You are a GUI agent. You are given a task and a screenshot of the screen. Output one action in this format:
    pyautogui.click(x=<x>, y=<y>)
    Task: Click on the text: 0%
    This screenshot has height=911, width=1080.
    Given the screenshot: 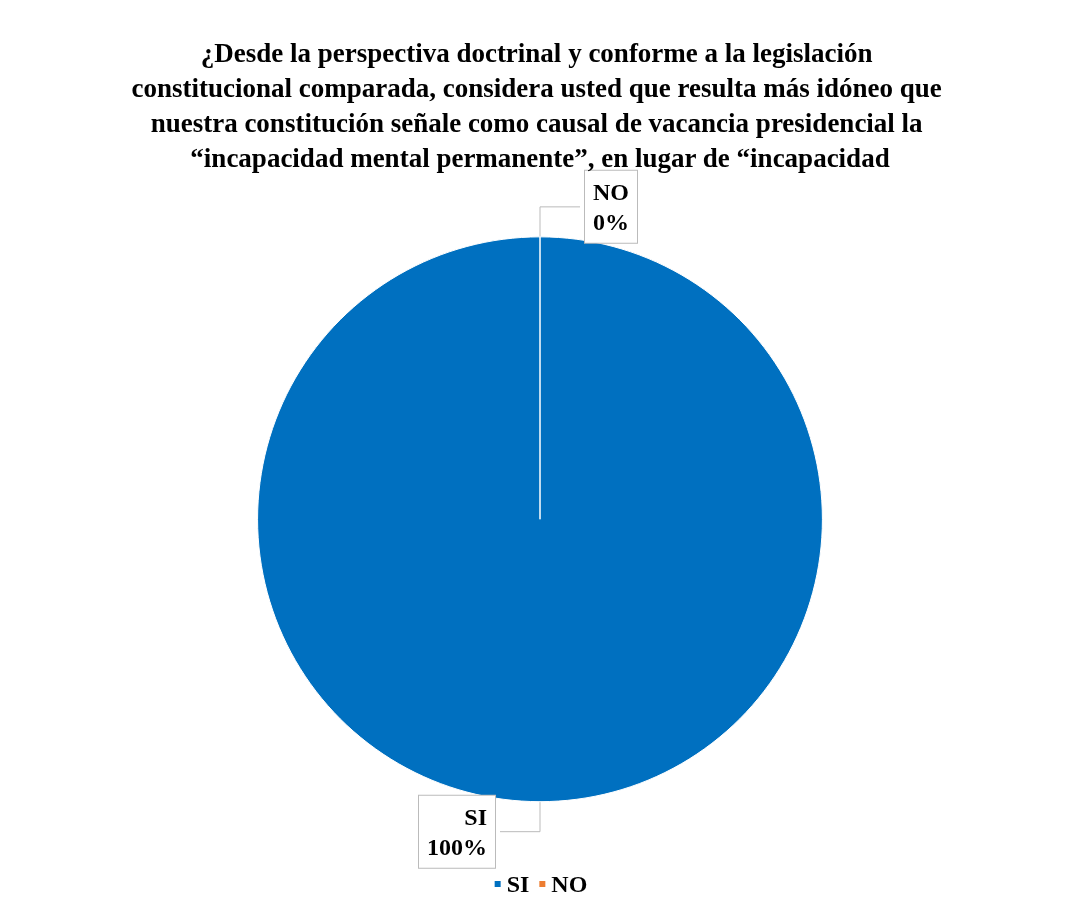 What is the action you would take?
    pyautogui.click(x=611, y=221)
    